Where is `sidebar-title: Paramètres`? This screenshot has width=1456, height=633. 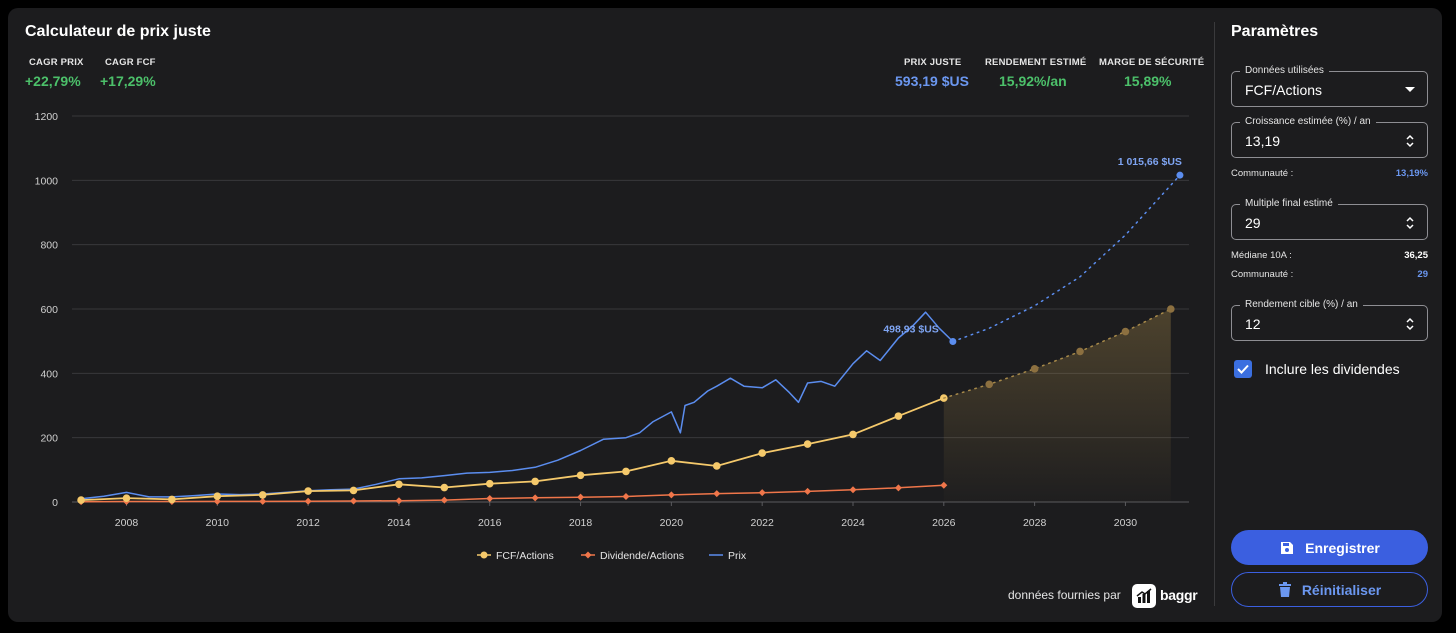 sidebar-title: Paramètres is located at coordinates (1275, 31).